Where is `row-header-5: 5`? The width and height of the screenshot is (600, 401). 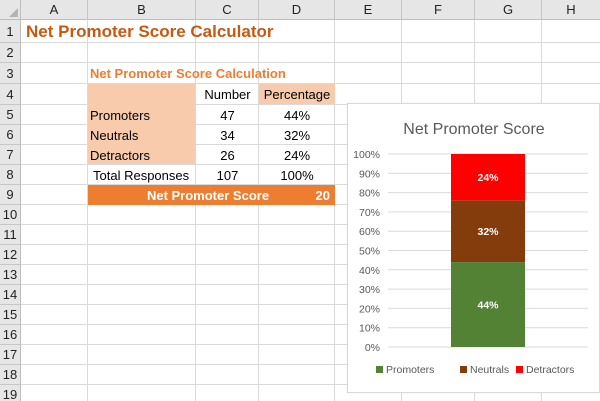 row-header-5: 5 is located at coordinates (10, 115).